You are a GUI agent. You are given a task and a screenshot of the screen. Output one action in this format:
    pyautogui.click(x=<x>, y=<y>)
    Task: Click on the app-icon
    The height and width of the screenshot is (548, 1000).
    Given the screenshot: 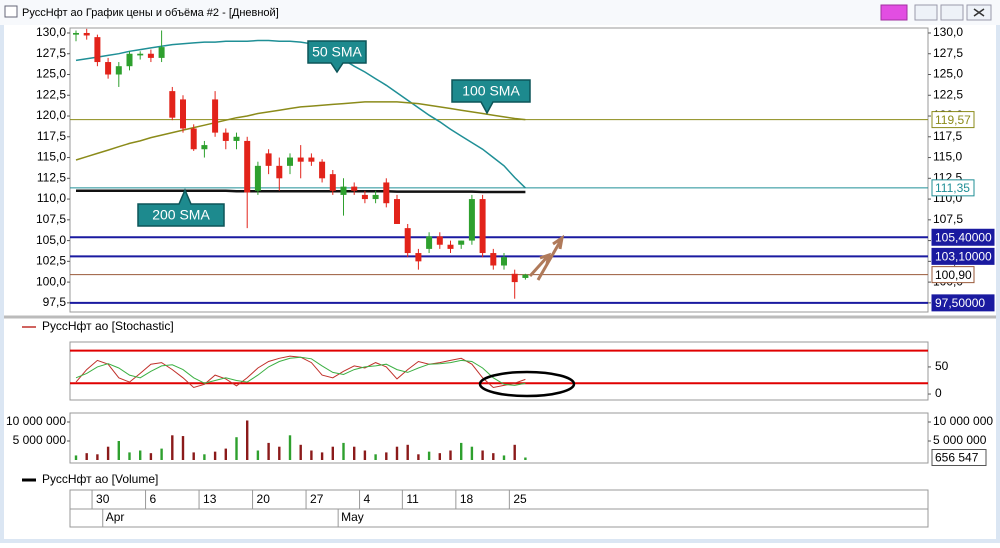 What is the action you would take?
    pyautogui.click(x=11, y=11)
    